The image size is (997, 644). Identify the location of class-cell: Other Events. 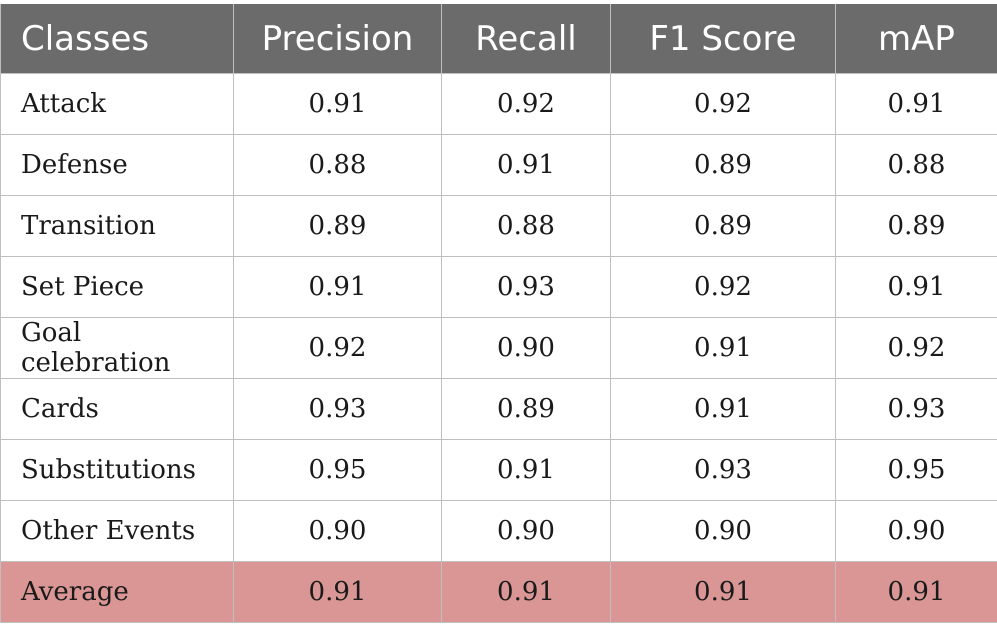
(117, 531).